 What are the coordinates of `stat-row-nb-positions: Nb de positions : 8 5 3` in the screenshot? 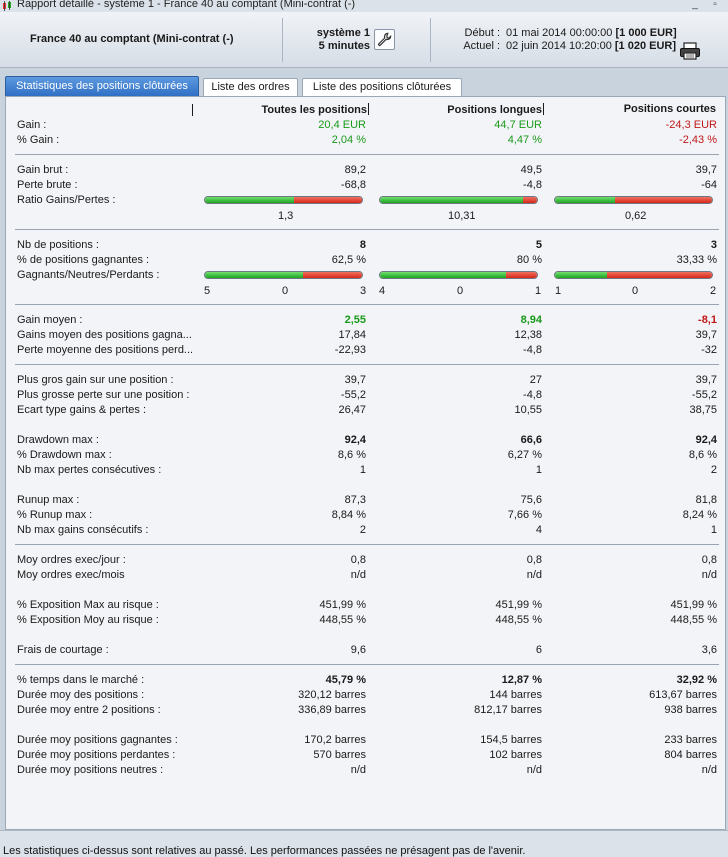 It's located at (367, 245).